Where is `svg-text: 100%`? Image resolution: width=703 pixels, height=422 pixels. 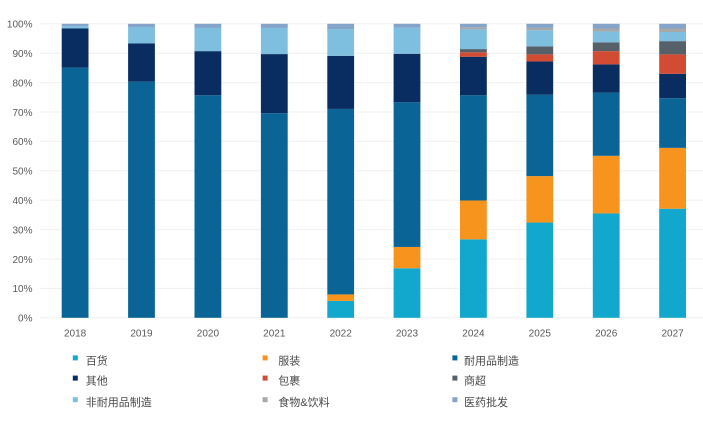 svg-text: 100% is located at coordinates (20, 25).